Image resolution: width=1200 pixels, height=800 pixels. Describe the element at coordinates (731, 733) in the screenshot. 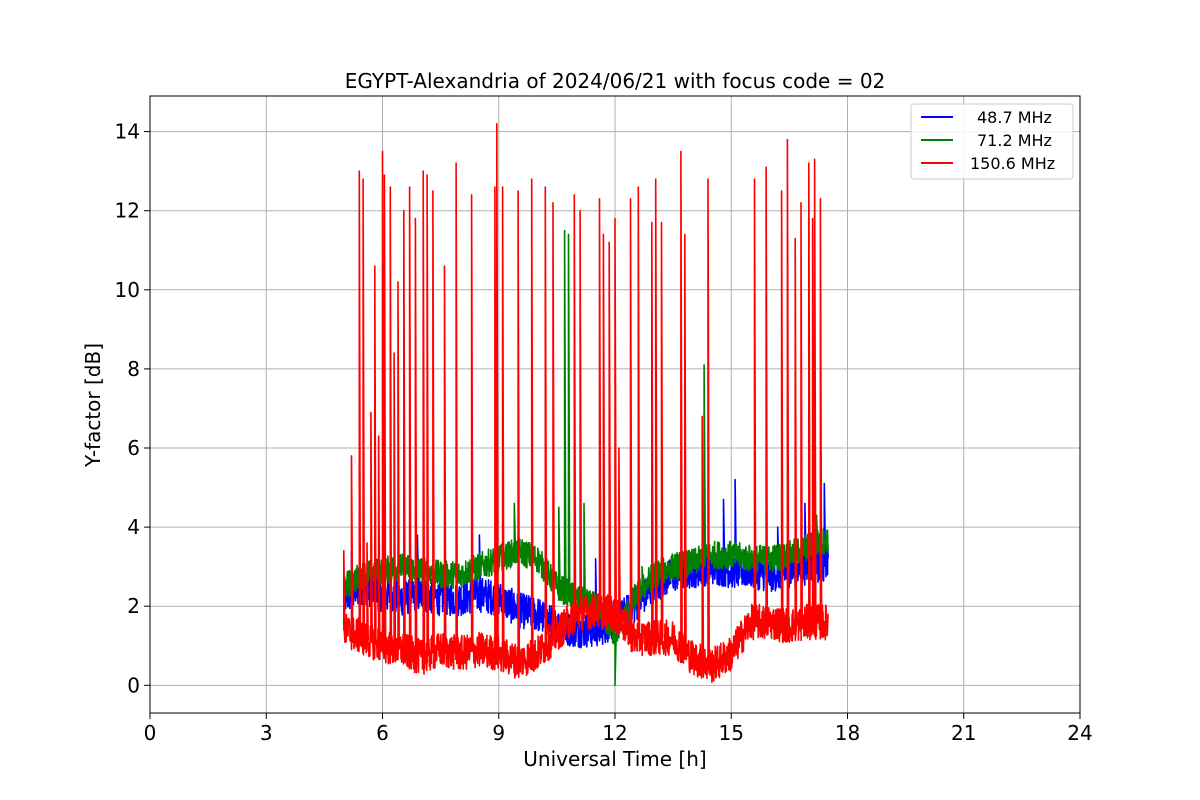

I see `x-tick-label: 15` at that location.